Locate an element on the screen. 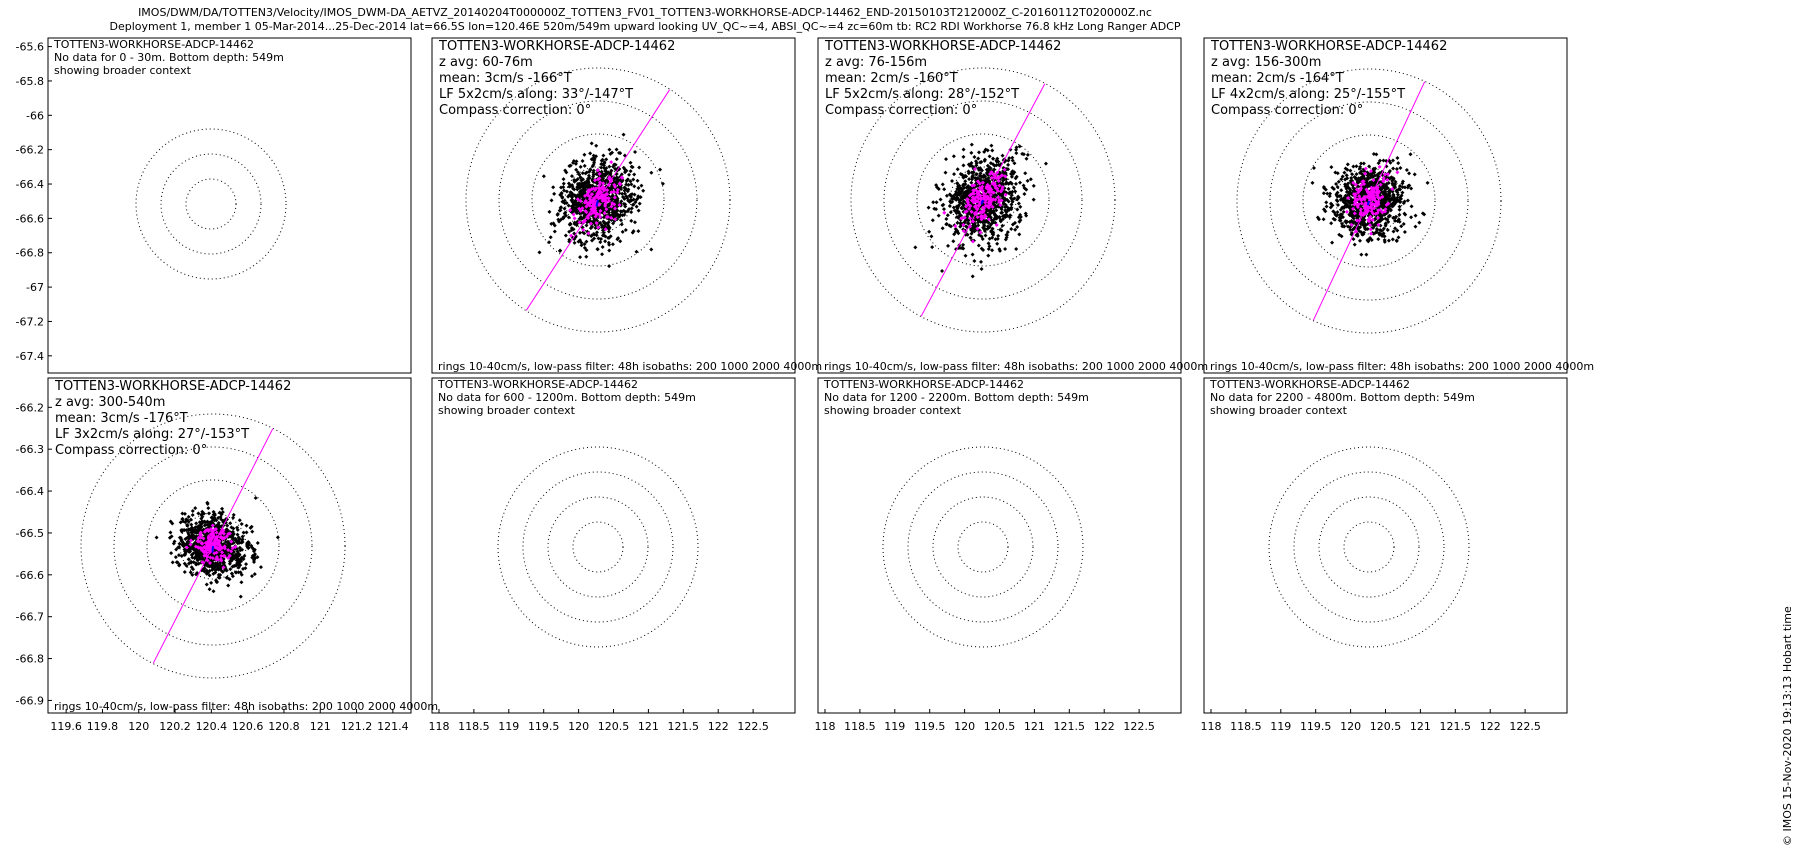 The image size is (1800, 850). x-tick-label: 118 is located at coordinates (824, 726).